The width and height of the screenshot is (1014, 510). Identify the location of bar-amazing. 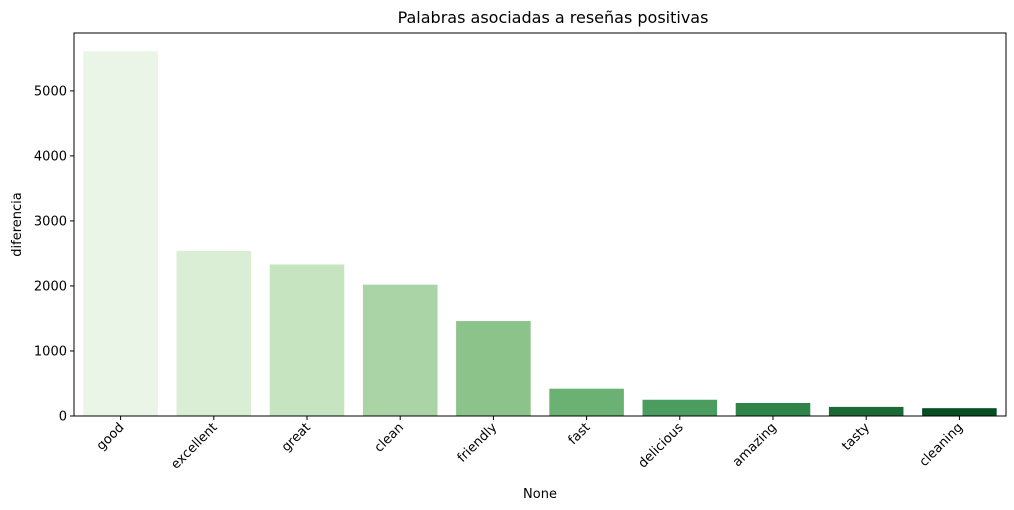
(773, 409).